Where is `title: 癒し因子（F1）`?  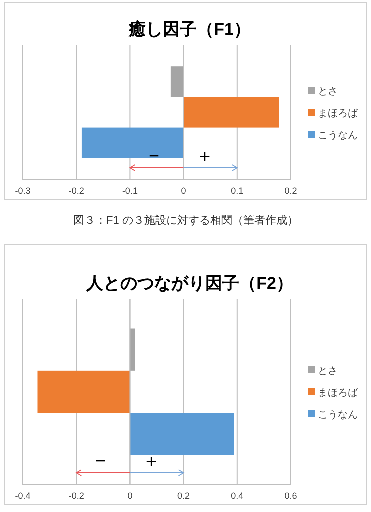 title: 癒し因子（F1） is located at coordinates (190, 29).